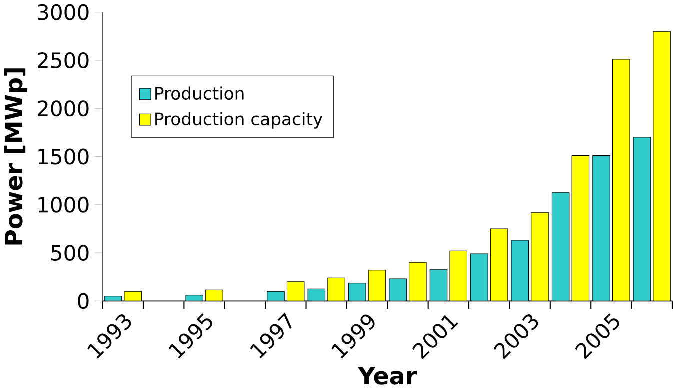  I want to click on legend-label: Production, so click(200, 93).